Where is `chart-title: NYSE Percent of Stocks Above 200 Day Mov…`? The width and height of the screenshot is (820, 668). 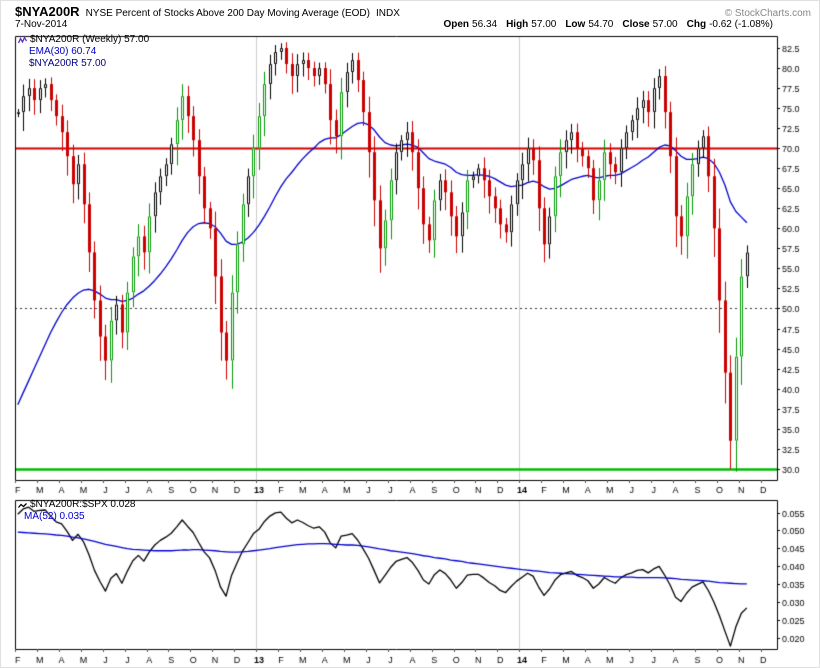
chart-title: NYSE Percent of Stocks Above 200 Day Mov… is located at coordinates (227, 13).